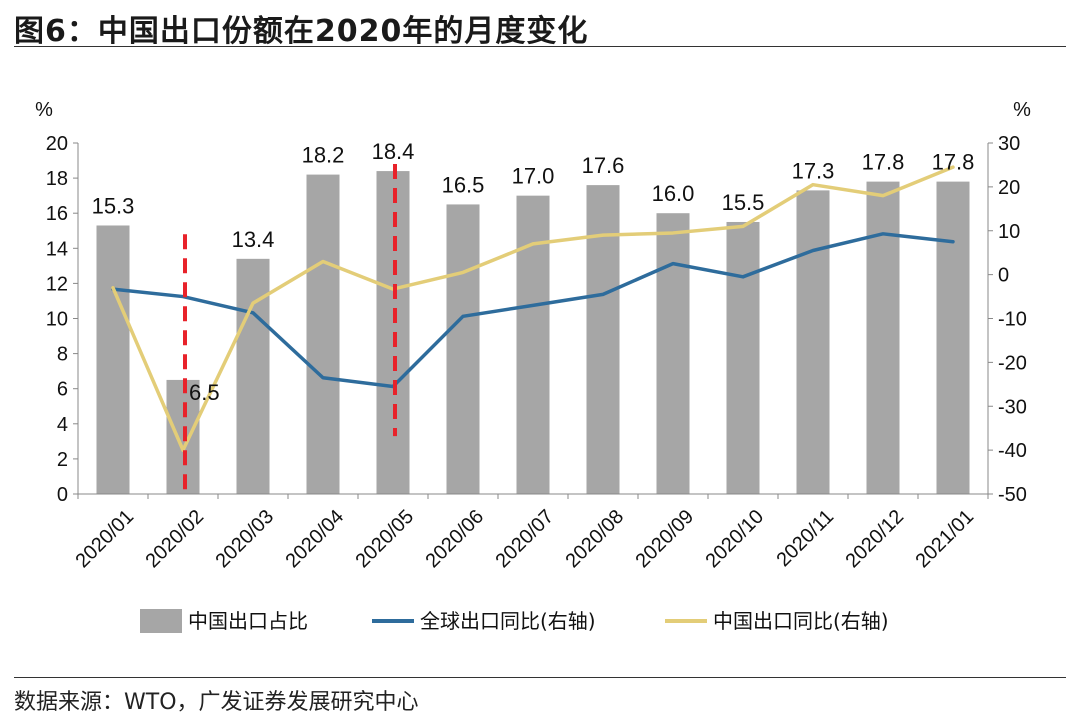 This screenshot has width=1080, height=718. I want to click on left-tick-label: 2, so click(62, 460).